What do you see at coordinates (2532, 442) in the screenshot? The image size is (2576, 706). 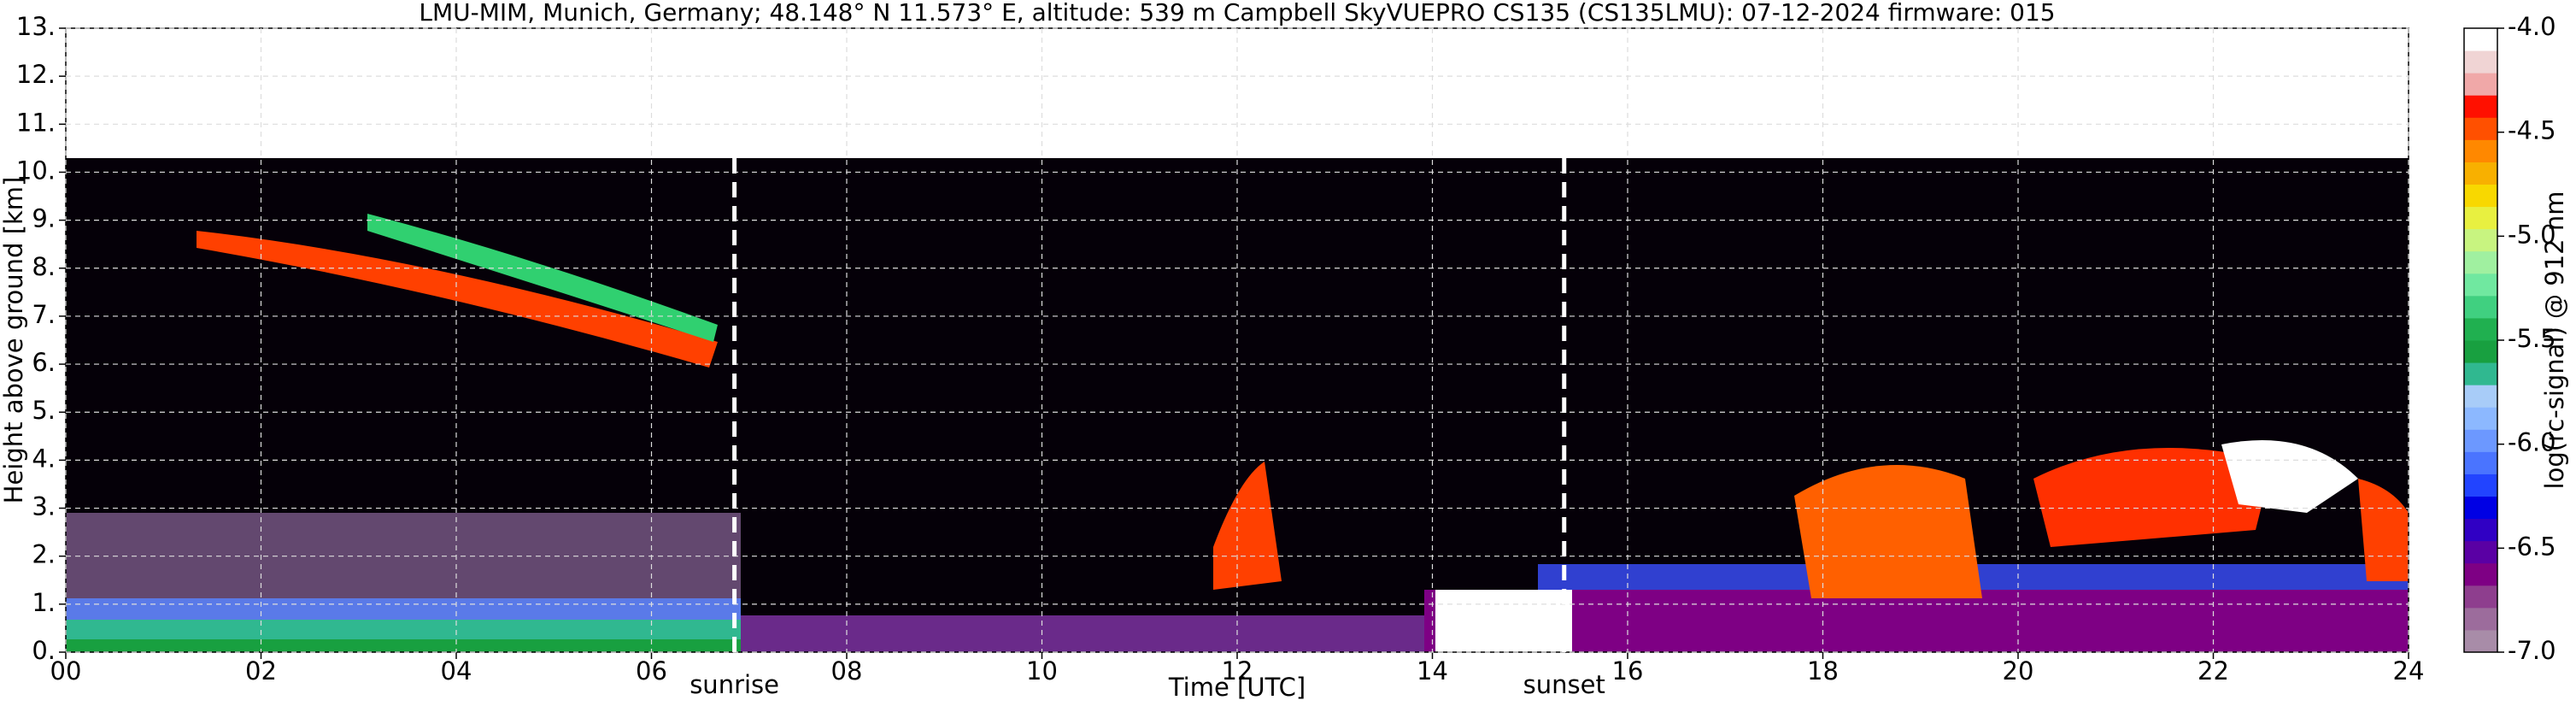 I see `colorbar-tick-label: -6.0` at bounding box center [2532, 442].